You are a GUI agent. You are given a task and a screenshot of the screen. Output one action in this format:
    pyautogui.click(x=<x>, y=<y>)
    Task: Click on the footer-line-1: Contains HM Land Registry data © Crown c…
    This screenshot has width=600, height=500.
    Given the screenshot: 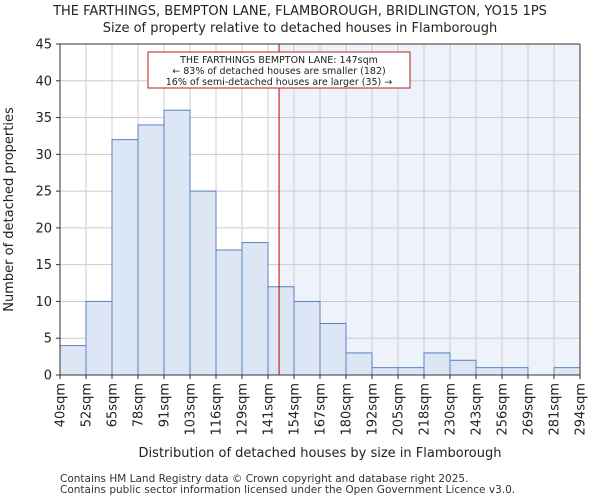 What is the action you would take?
    pyautogui.click(x=264, y=479)
    